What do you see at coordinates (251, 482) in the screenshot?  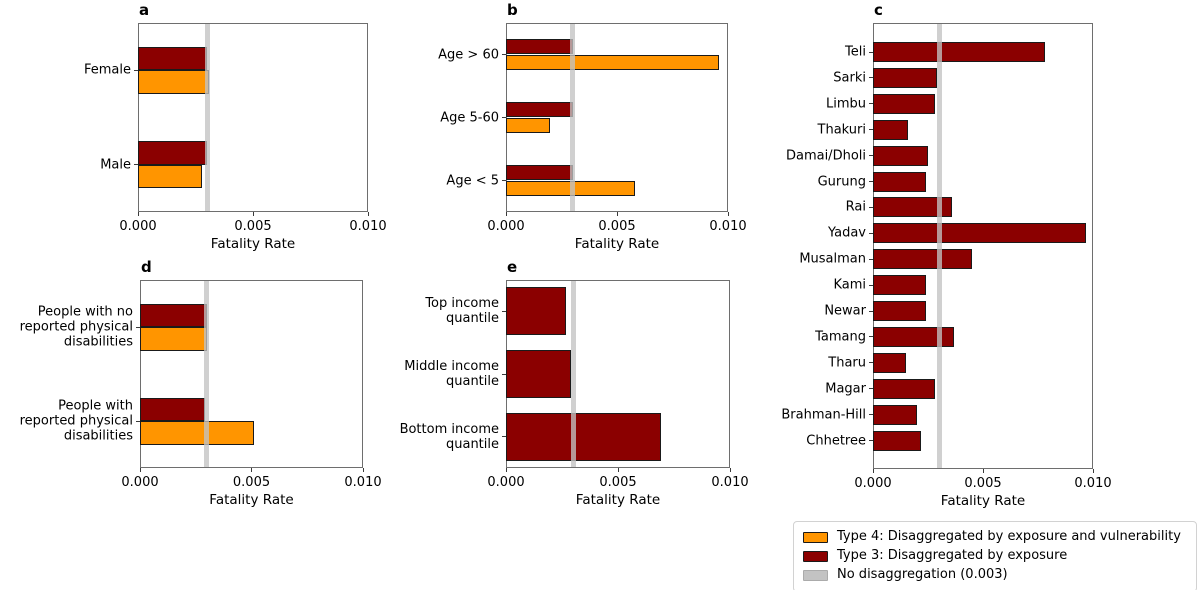 I see `xtick-label-d-1: 0.005` at bounding box center [251, 482].